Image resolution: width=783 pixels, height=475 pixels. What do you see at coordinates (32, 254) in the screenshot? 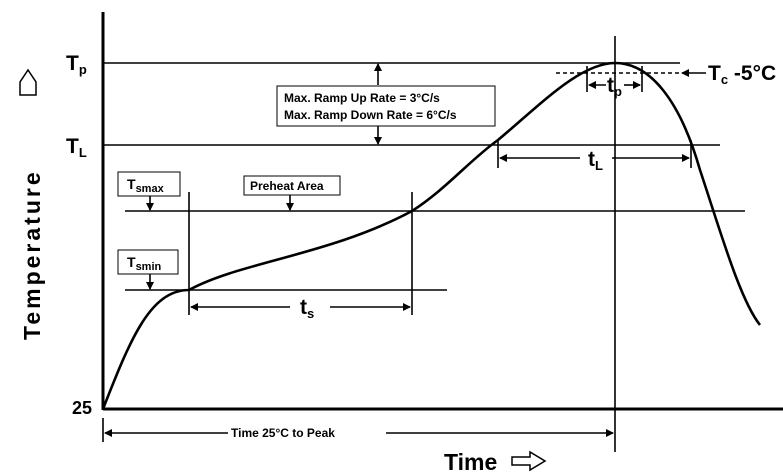
I see `y-axis-title-text: Temperature` at bounding box center [32, 254].